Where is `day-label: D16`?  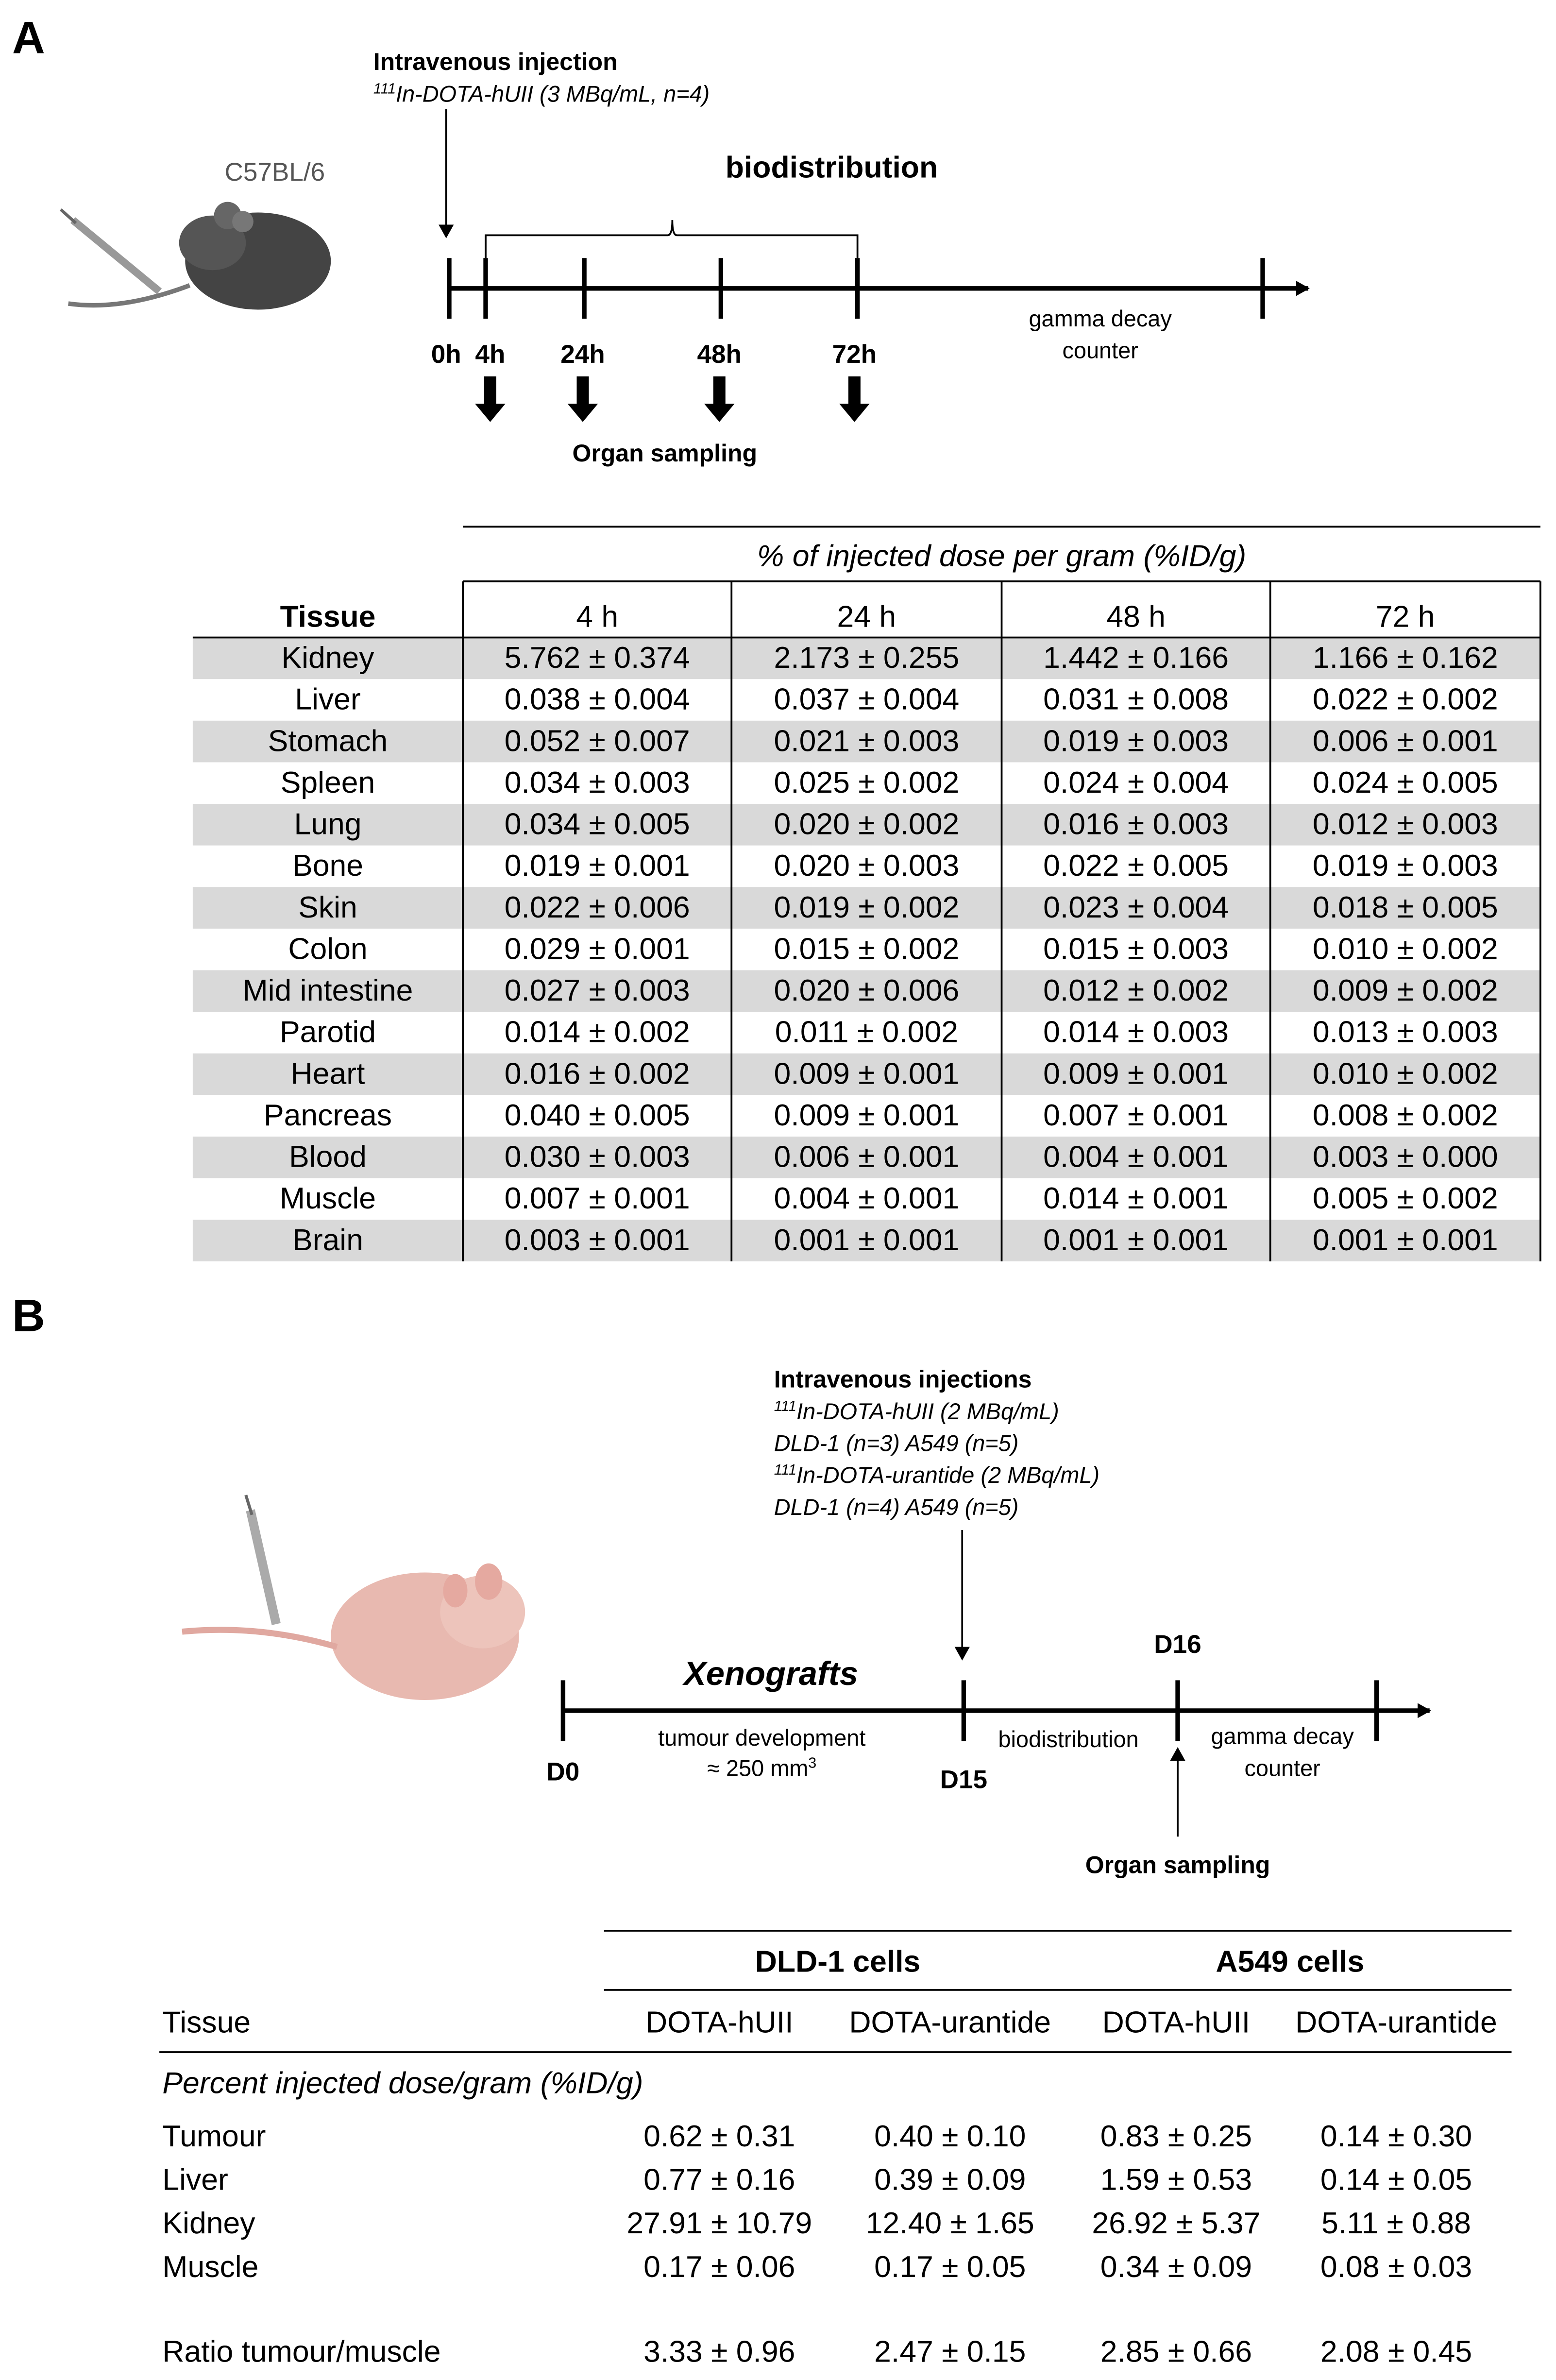
day-label: D16 is located at coordinates (1177, 1644).